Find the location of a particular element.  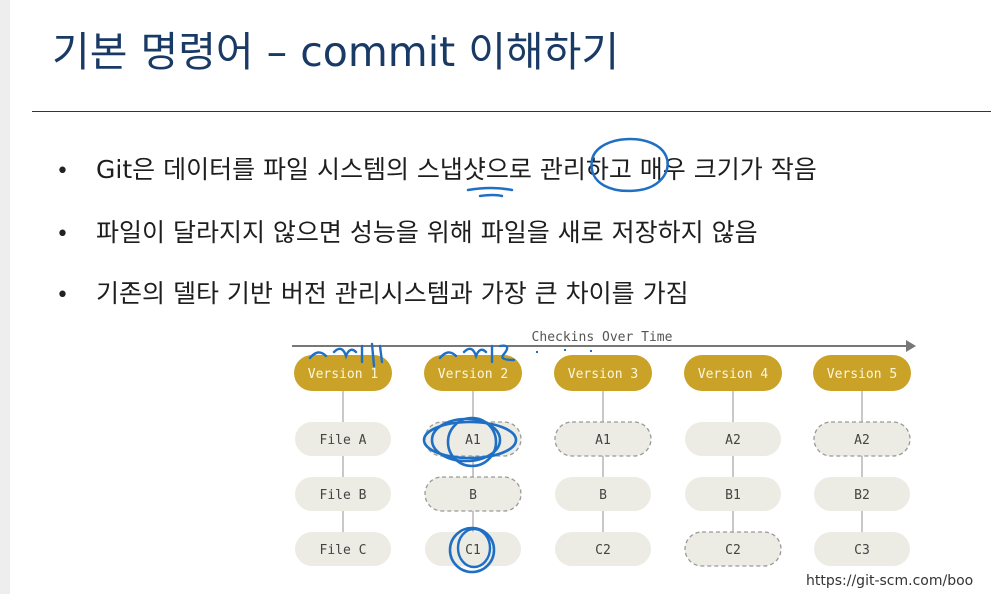

version-pill: Version 3 is located at coordinates (603, 373).